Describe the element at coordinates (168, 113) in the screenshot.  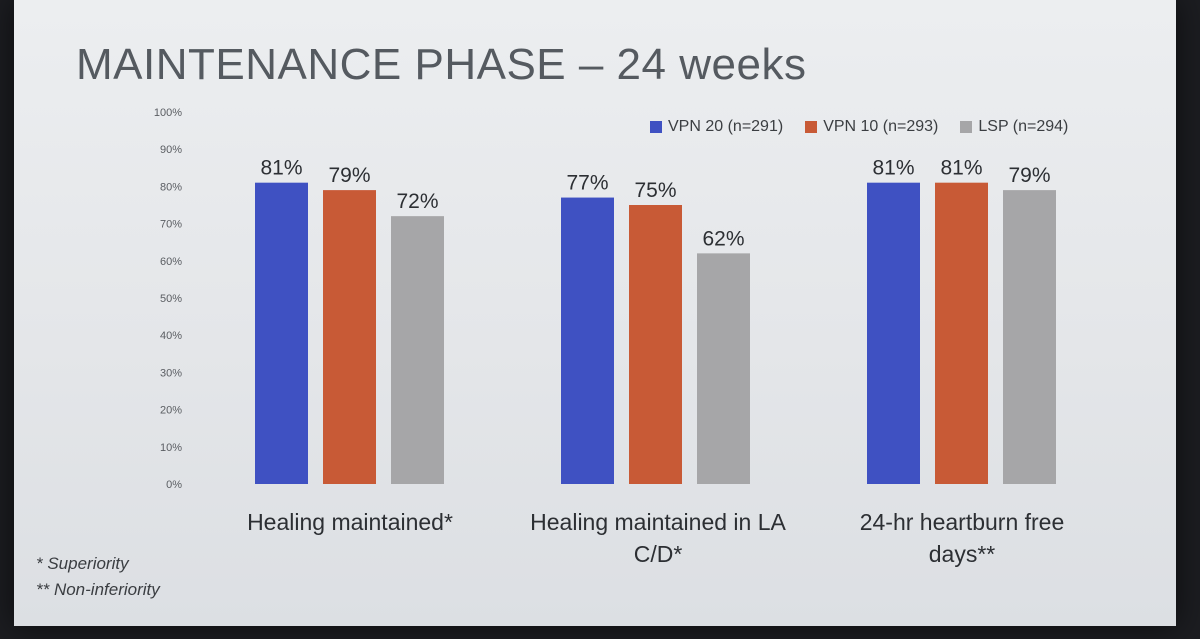
I see `y-tick-label: 100%` at that location.